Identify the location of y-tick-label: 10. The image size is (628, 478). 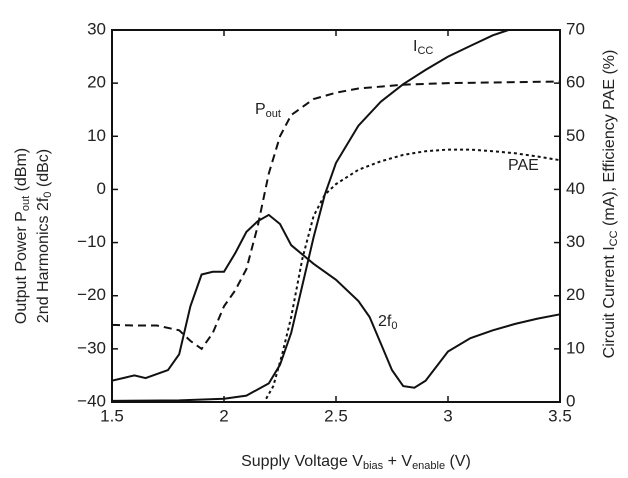
(96, 135).